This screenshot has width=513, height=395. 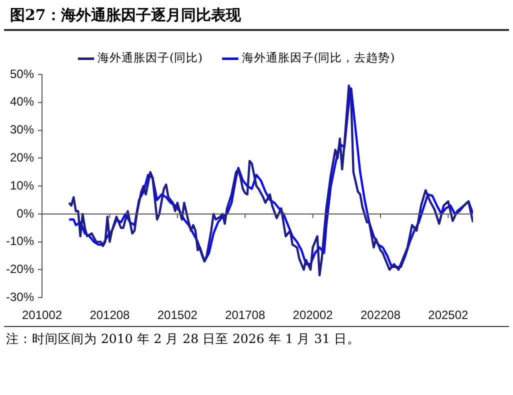 What do you see at coordinates (25, 213) in the screenshot?
I see `y-tick-label: 0%` at bounding box center [25, 213].